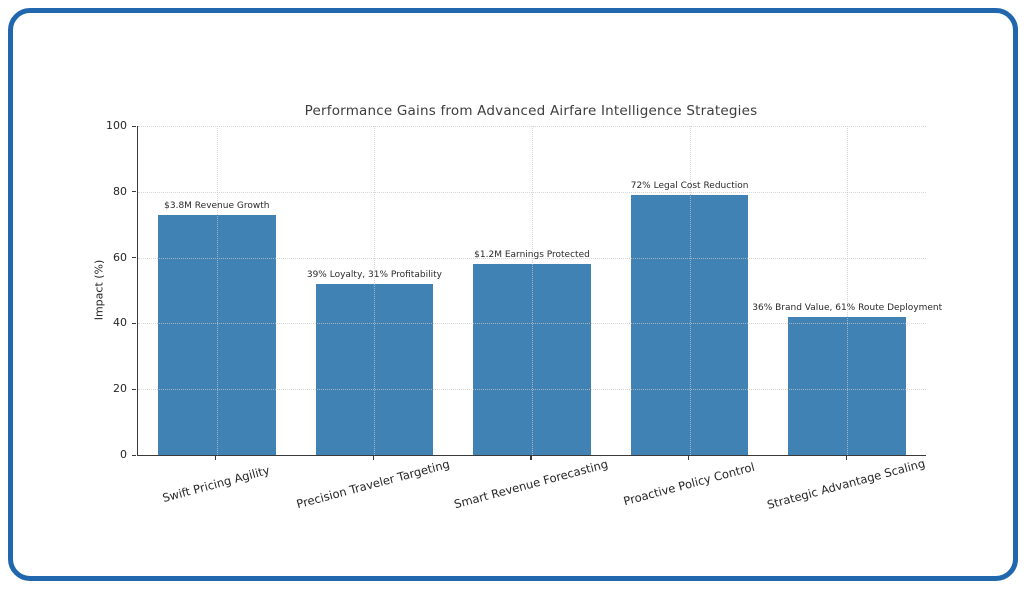 Image resolution: width=1026 pixels, height=589 pixels. What do you see at coordinates (217, 205) in the screenshot?
I see `bar-value-label-1: $3.8M Revenue Growth` at bounding box center [217, 205].